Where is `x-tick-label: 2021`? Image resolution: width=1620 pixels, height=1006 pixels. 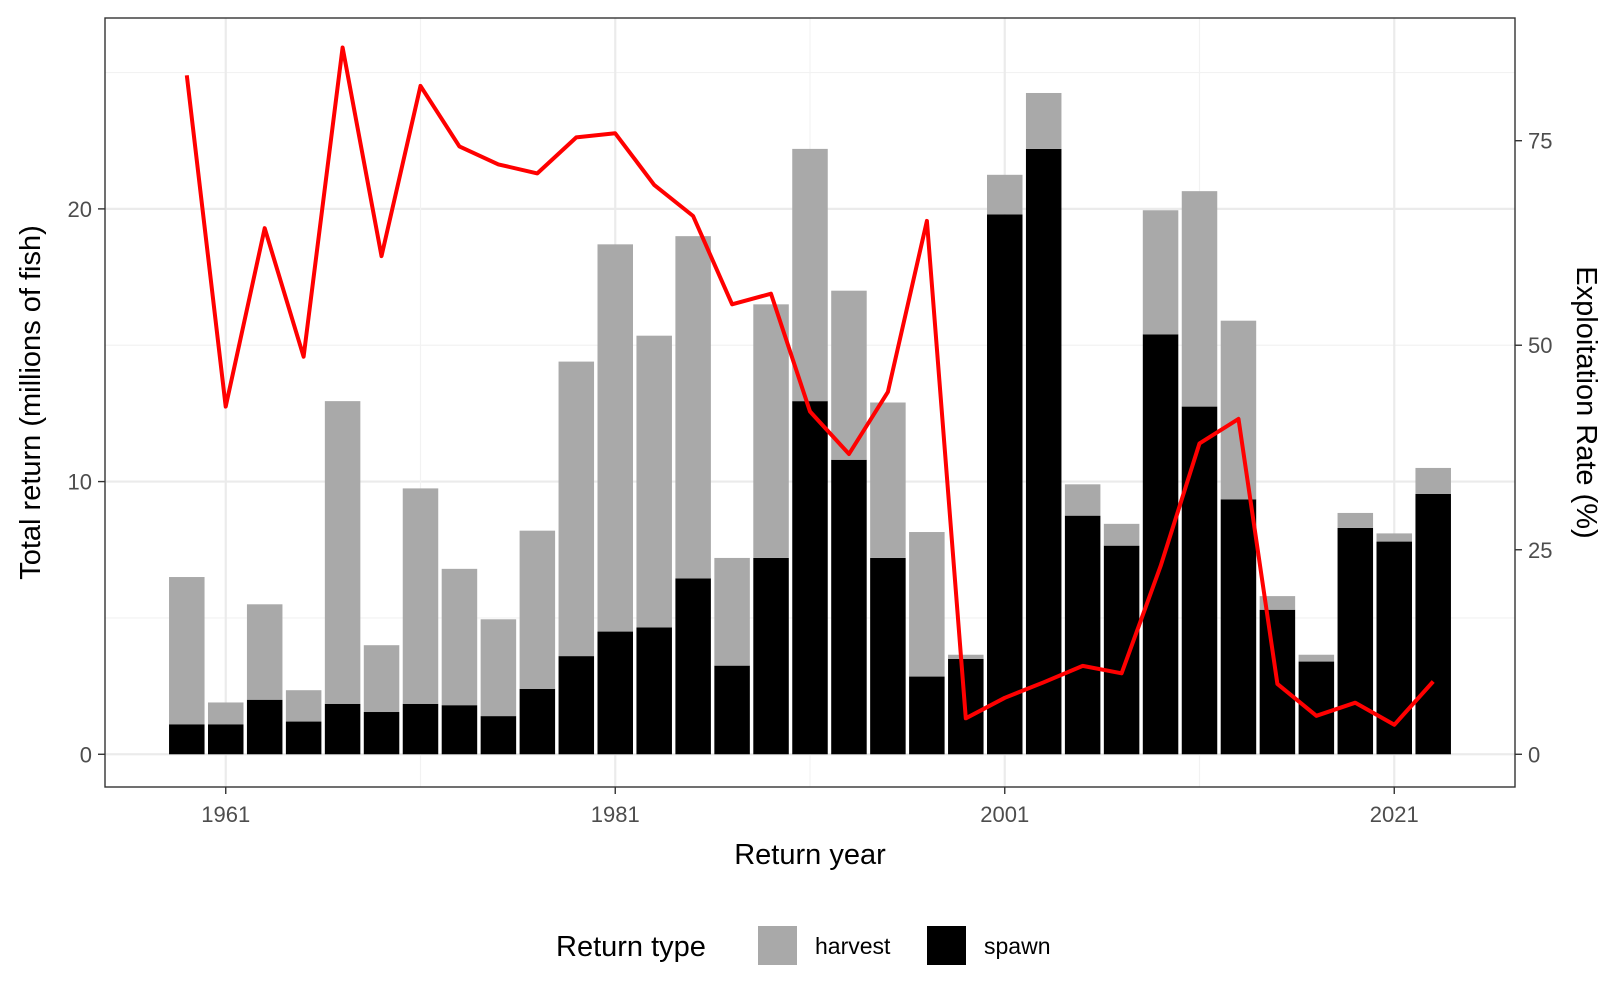 x-tick-label: 2021 is located at coordinates (1394, 814).